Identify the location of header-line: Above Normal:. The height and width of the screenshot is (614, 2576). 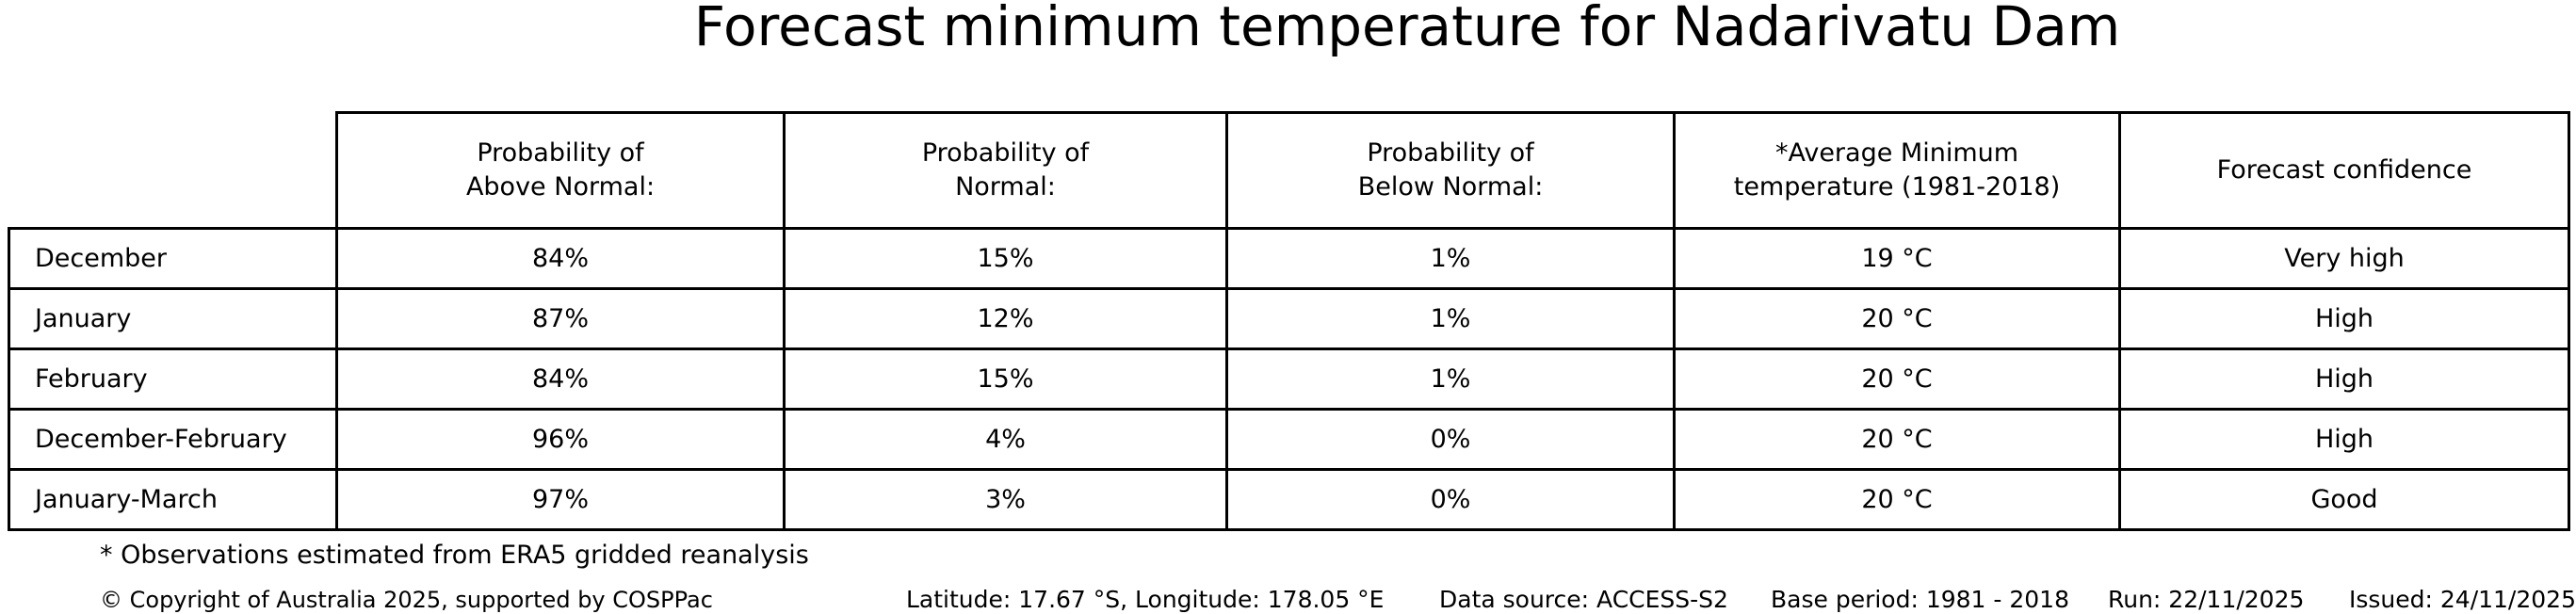
(560, 187).